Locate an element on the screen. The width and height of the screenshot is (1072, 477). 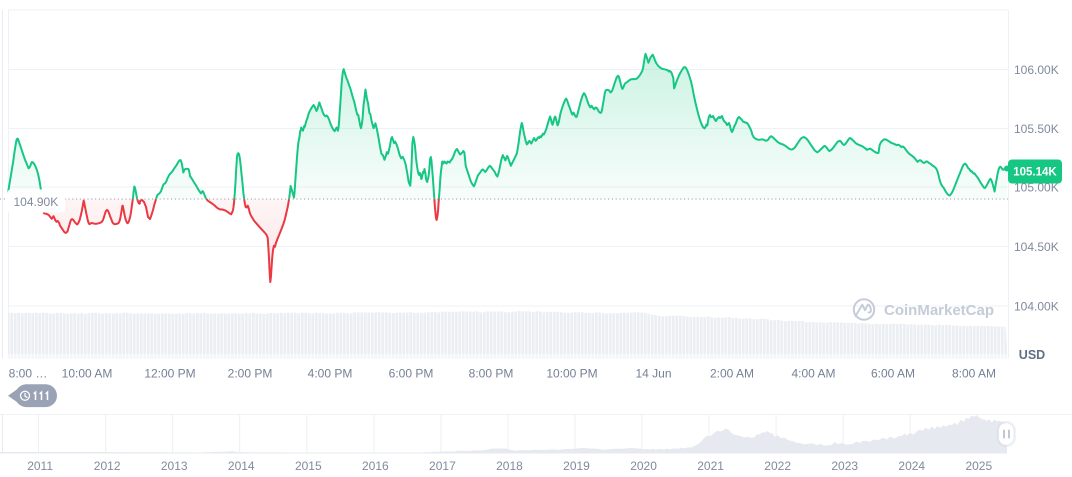
svg-text: 10:00 PM is located at coordinates (571, 374).